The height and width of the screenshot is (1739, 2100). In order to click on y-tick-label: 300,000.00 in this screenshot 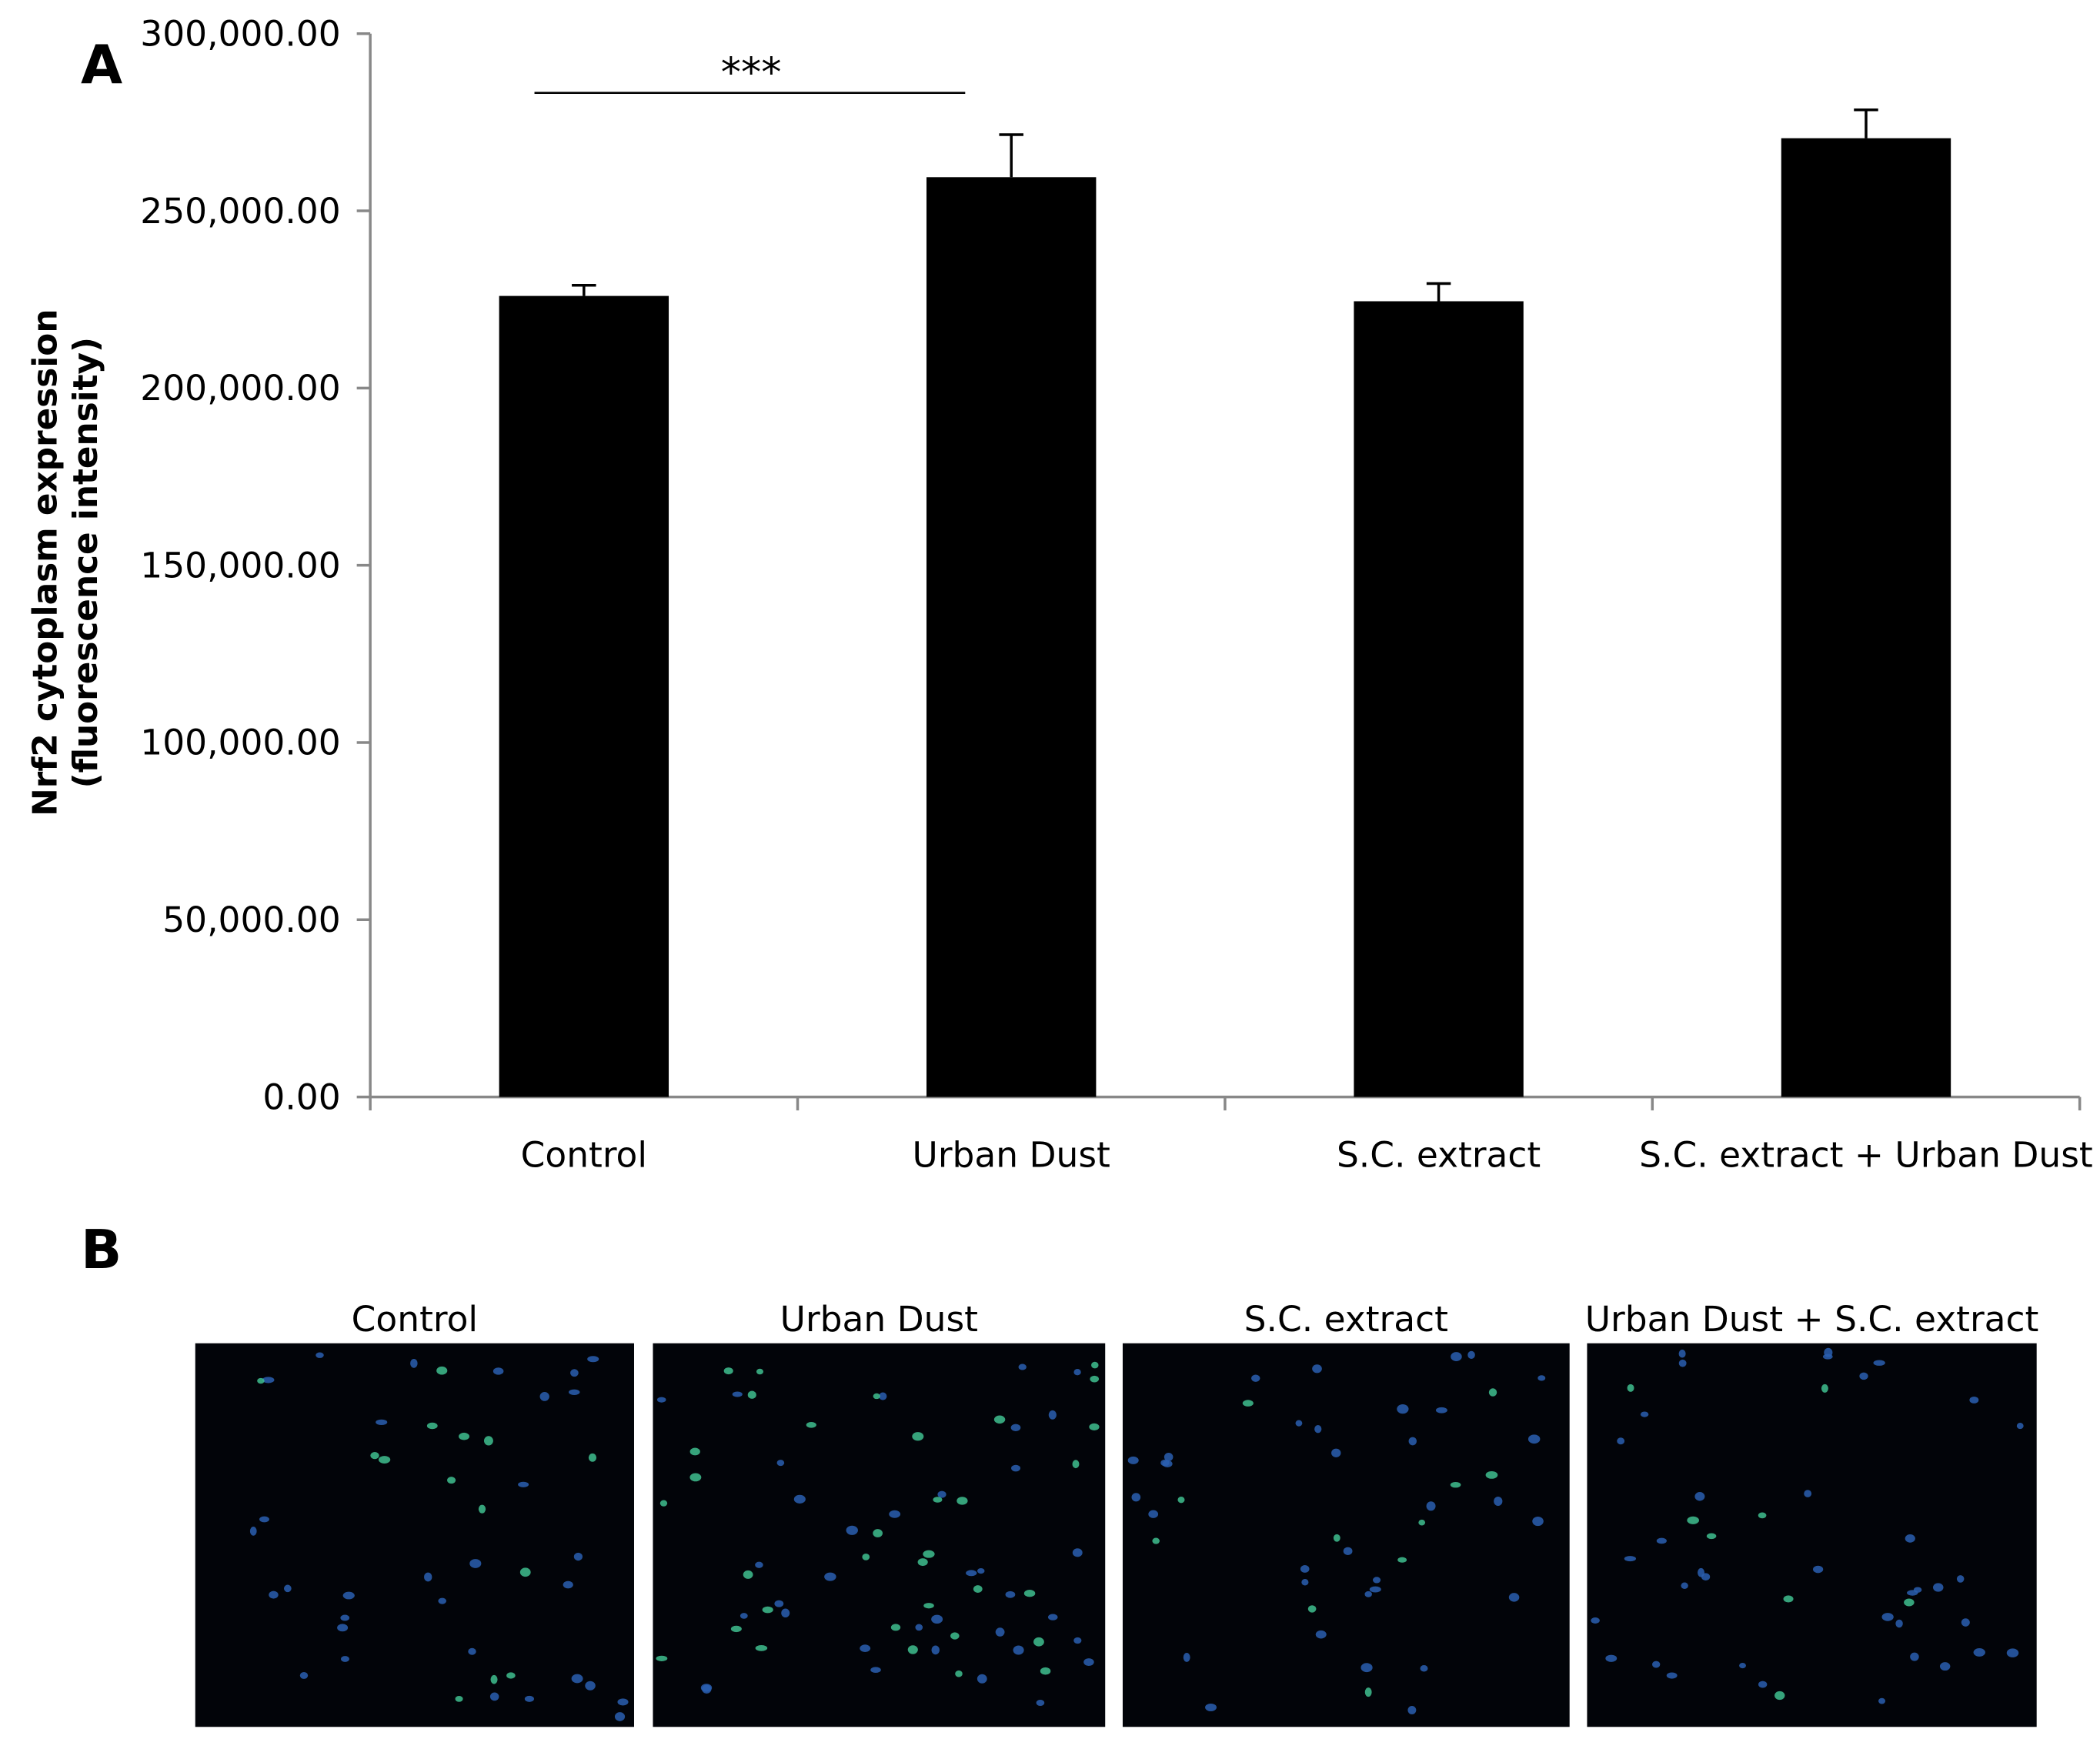, I will do `click(240, 33)`.